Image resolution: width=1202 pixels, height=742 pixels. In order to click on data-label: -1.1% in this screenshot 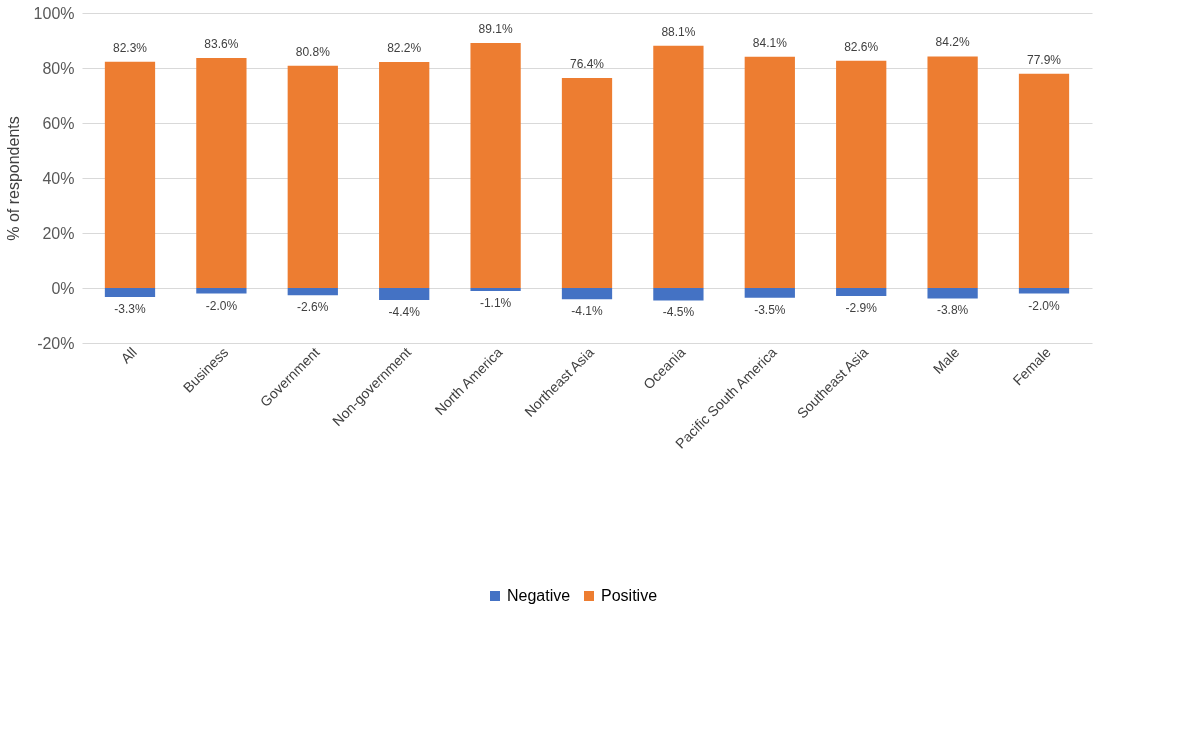, I will do `click(495, 303)`.